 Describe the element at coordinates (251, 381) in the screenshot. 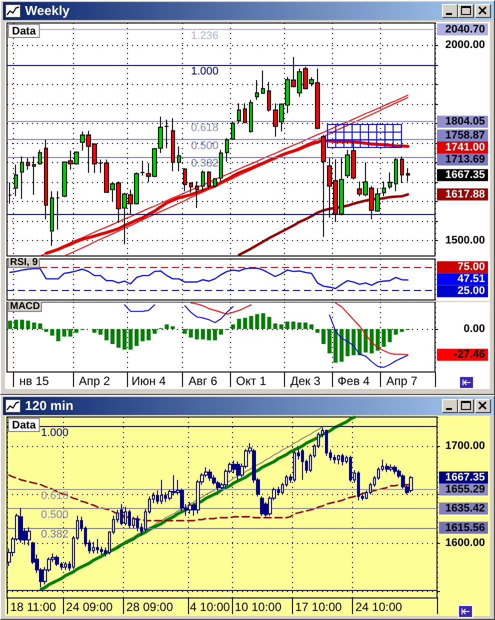

I see `x-tick-label: Окт 1` at that location.